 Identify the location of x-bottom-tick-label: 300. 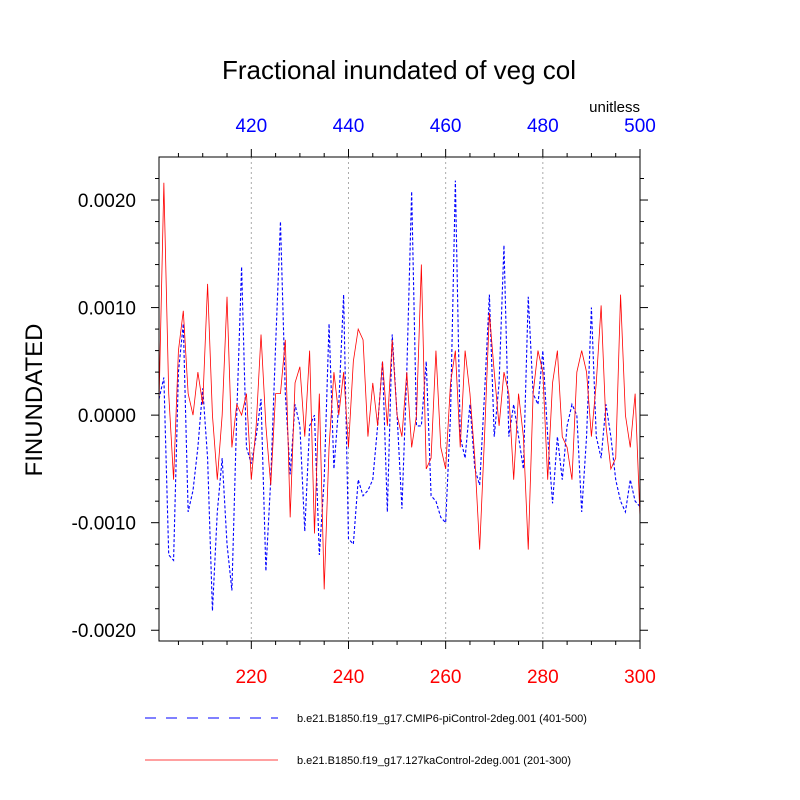
(640, 677).